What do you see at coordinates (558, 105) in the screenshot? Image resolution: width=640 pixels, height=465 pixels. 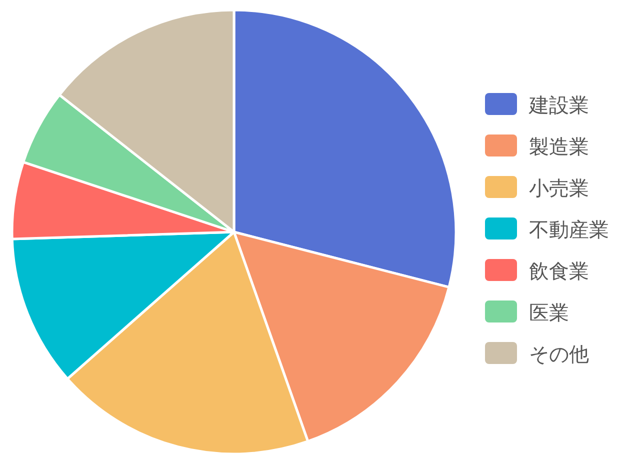 I see `legend-label: 建設業` at bounding box center [558, 105].